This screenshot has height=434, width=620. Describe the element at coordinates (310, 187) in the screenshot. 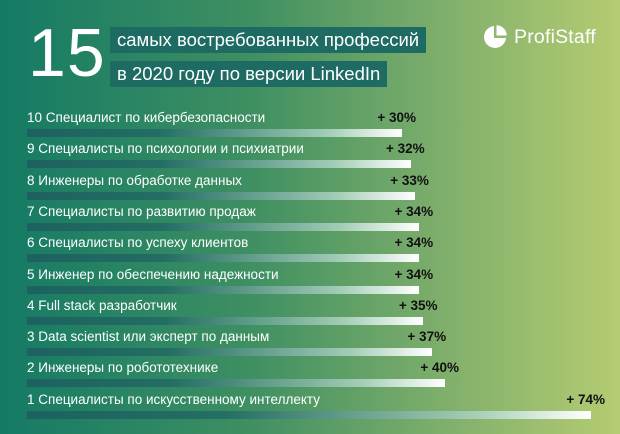

I see `bar-row: 8 Инженеры по обработке данных + 33%` at that location.